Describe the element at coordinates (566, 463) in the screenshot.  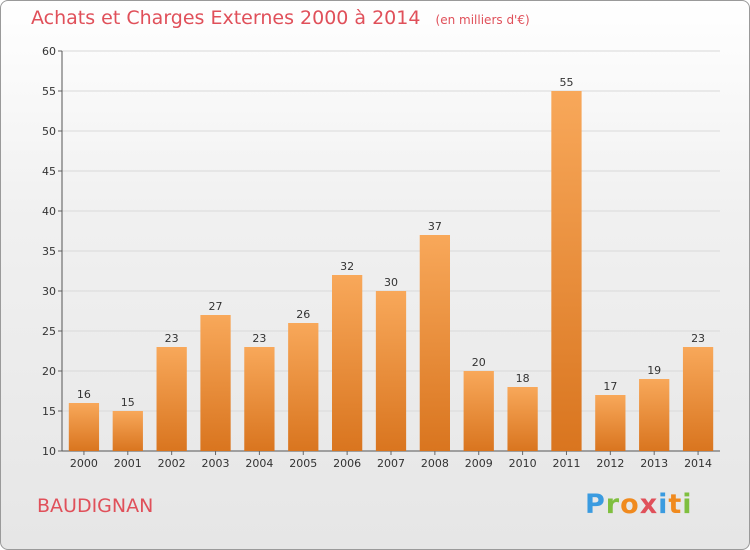
I see `x-tick-label: 2011` at that location.